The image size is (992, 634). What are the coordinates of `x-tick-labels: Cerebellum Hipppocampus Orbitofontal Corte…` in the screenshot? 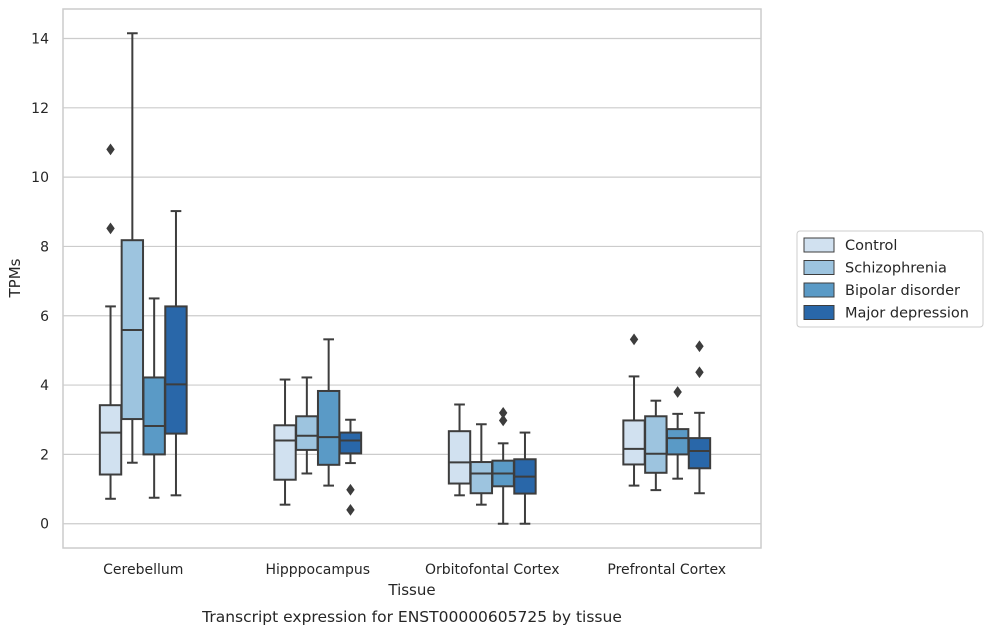 It's located at (414, 570).